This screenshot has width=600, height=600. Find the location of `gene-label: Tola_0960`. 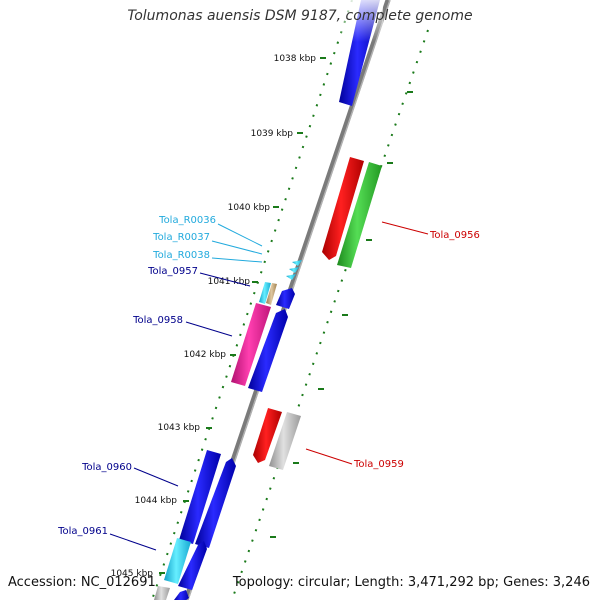

gene-label: Tola_0960 is located at coordinates (106, 467).